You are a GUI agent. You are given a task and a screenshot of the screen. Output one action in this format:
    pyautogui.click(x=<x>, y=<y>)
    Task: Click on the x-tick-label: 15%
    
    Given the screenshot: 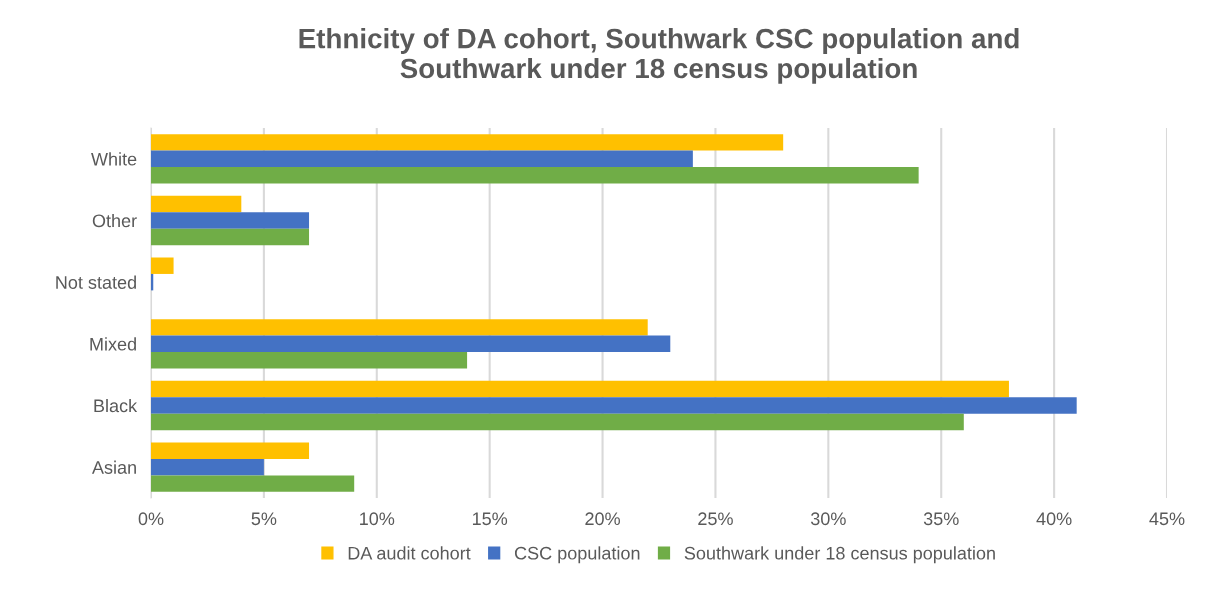 What is the action you would take?
    pyautogui.click(x=490, y=519)
    